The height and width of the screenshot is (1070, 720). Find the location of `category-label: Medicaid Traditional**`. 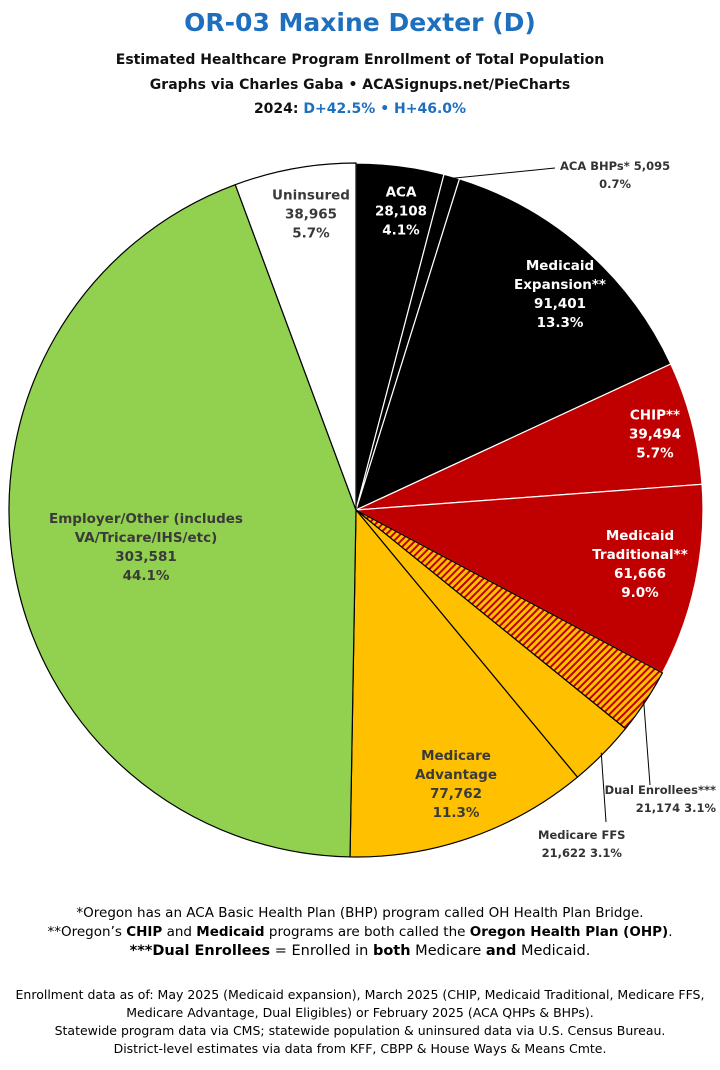

category-label: Medicaid Traditional** is located at coordinates (640, 545).